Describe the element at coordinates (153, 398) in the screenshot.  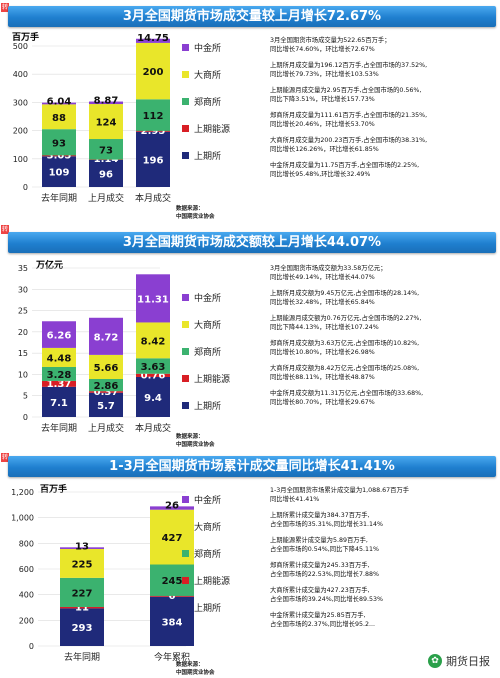
I see `data-label: 9.4` at that location.